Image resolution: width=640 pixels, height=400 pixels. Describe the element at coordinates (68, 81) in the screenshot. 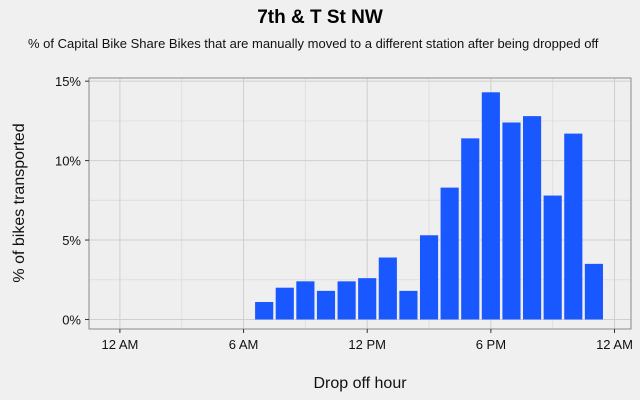

I see `y-tick-label: 15%` at that location.